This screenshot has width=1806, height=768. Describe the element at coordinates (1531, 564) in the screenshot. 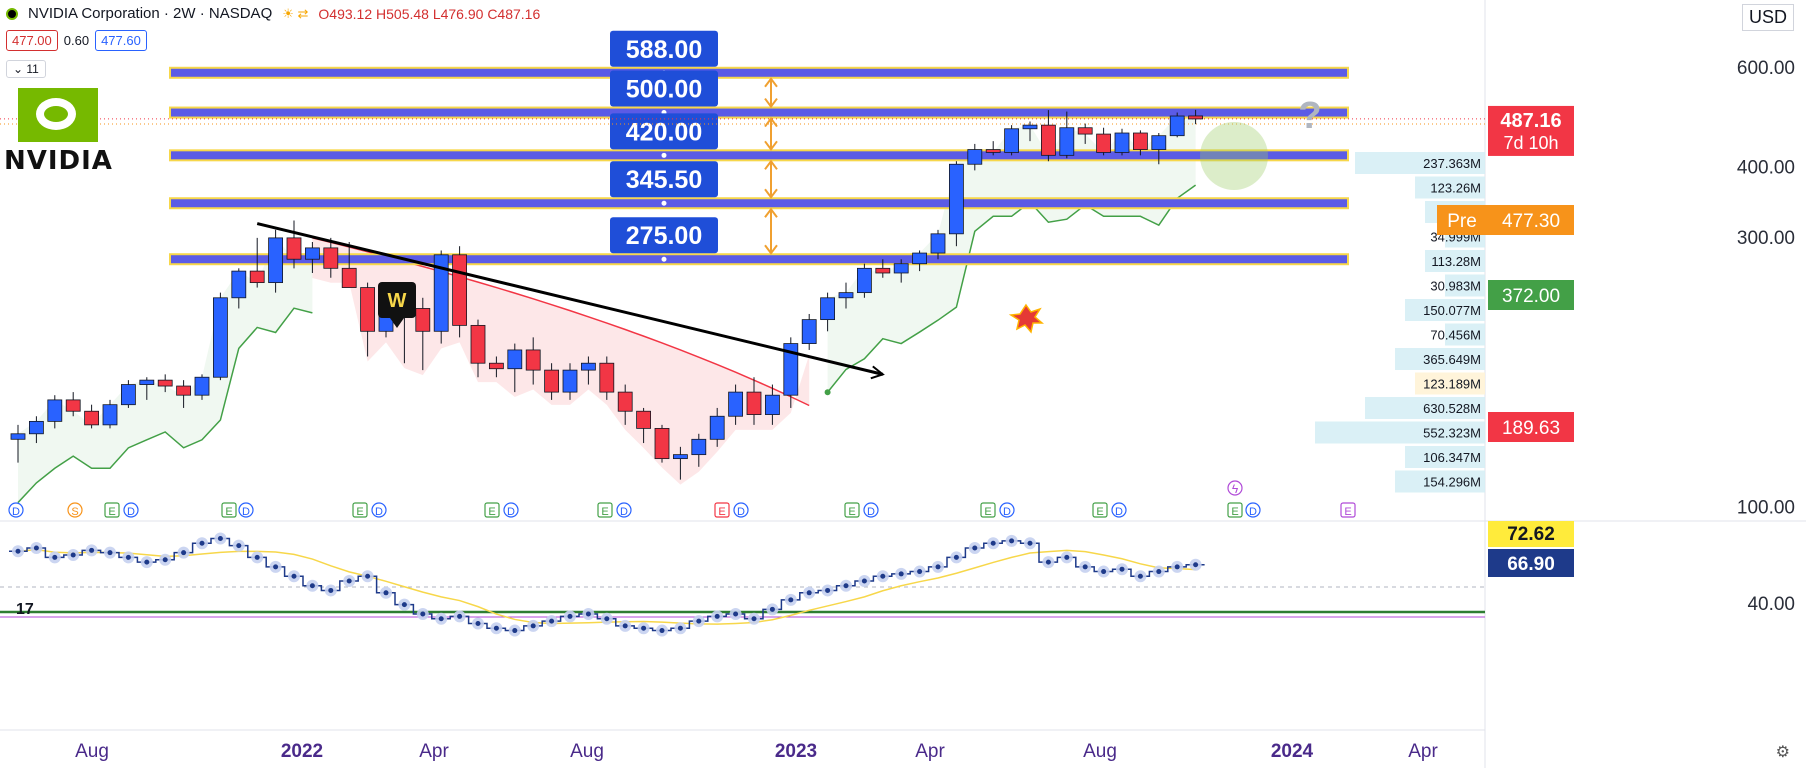

I see `oscillator-value-tag-value: 66.90` at that location.